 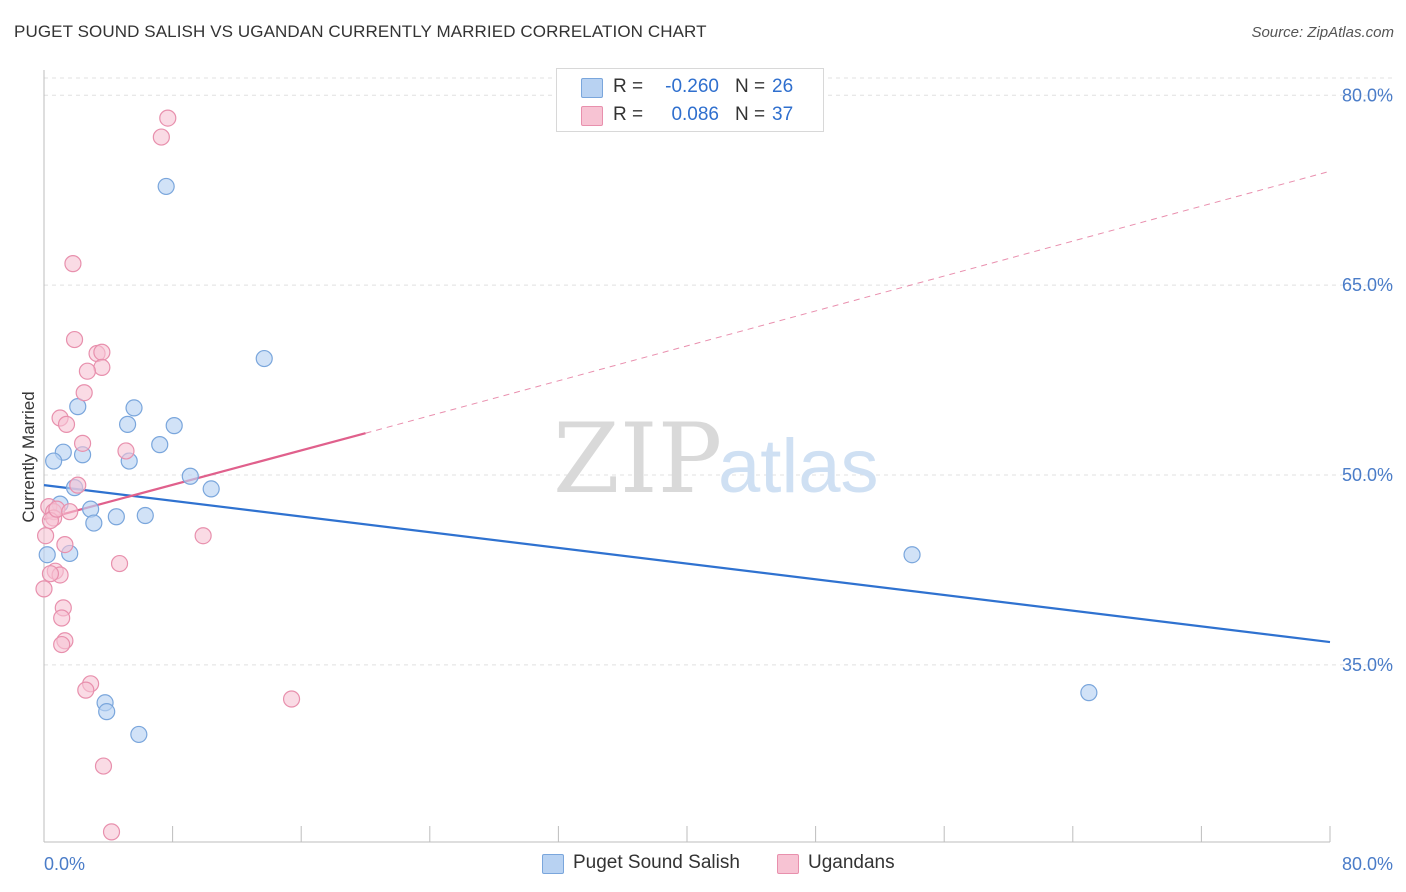 What do you see at coordinates (798, 466) in the screenshot?
I see `watermark-atlas: atlas` at bounding box center [798, 466].